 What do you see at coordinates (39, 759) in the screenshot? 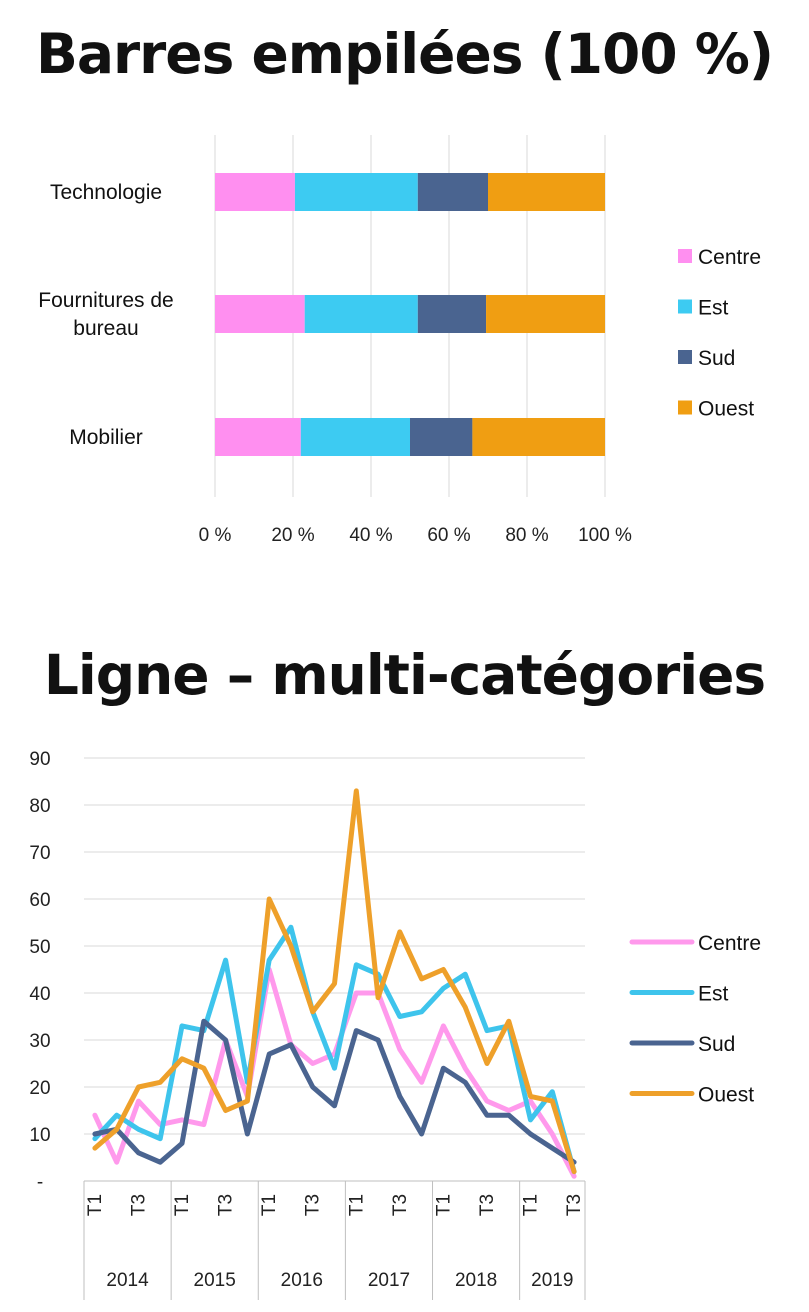
I see `y-tick-label: 90` at bounding box center [39, 759].